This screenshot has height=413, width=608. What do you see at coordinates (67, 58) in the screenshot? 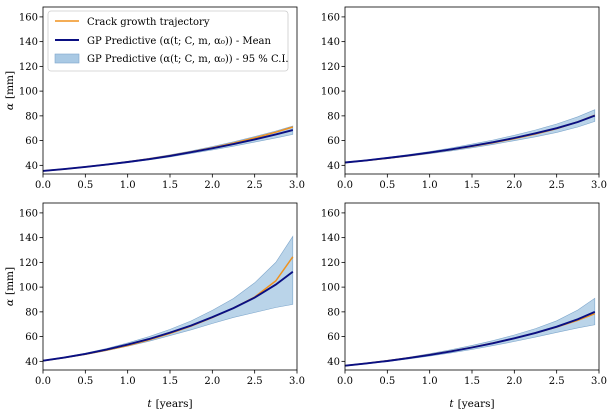
I see `legend-ci-swatch` at bounding box center [67, 58].